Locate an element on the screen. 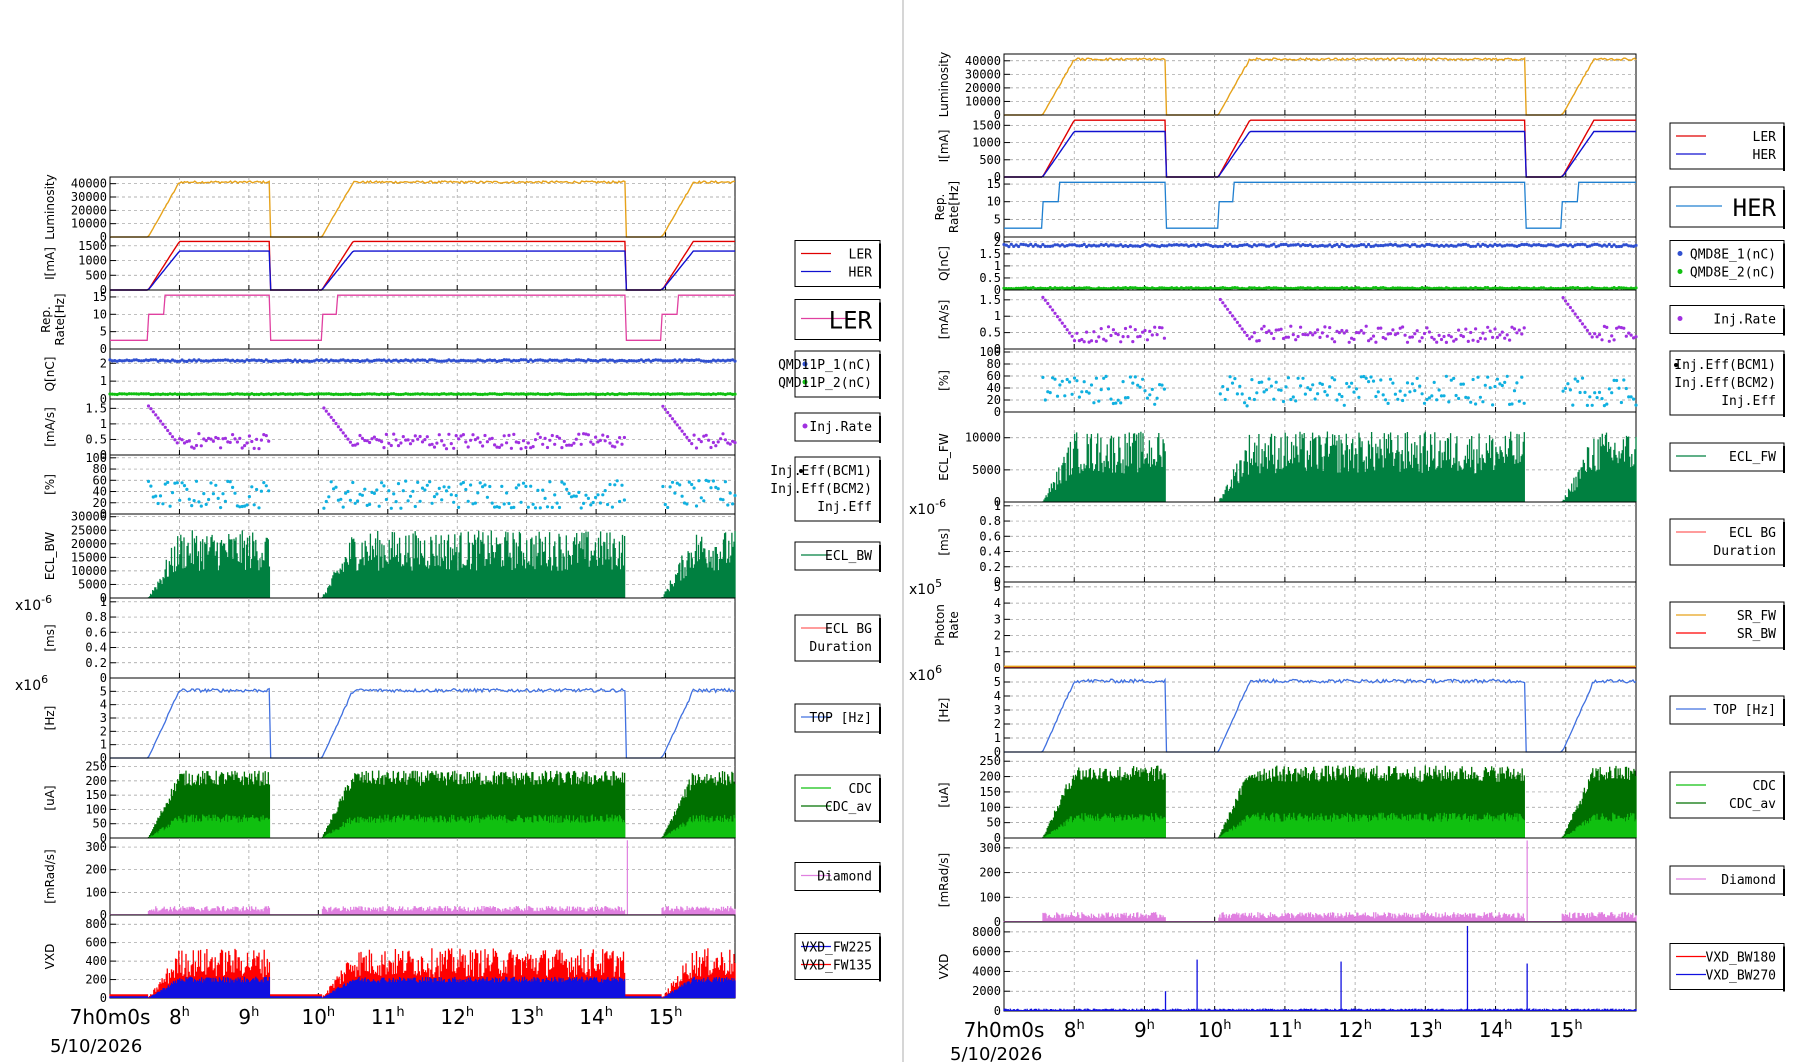 The height and width of the screenshot is (1062, 1806). left-chart-y-tick-label: 5 is located at coordinates (103, 691).